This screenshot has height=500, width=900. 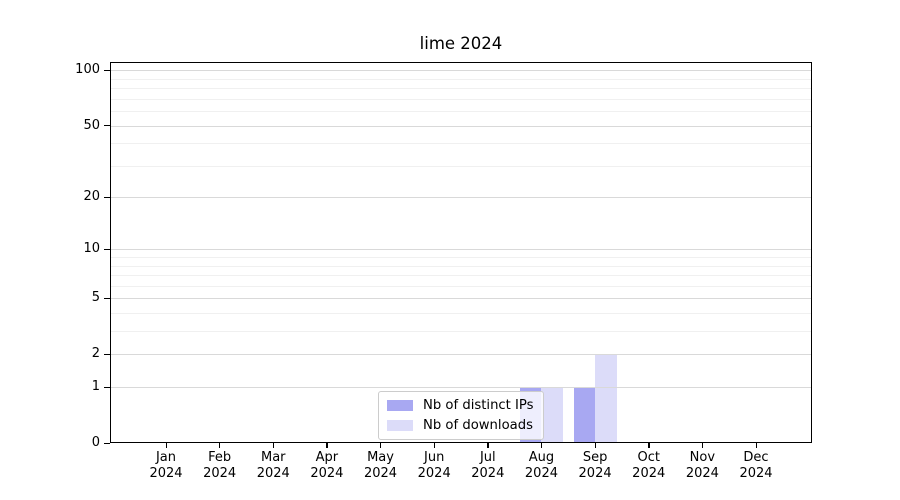 I want to click on x-axis-tick-label: Feb 2024, so click(x=220, y=465).